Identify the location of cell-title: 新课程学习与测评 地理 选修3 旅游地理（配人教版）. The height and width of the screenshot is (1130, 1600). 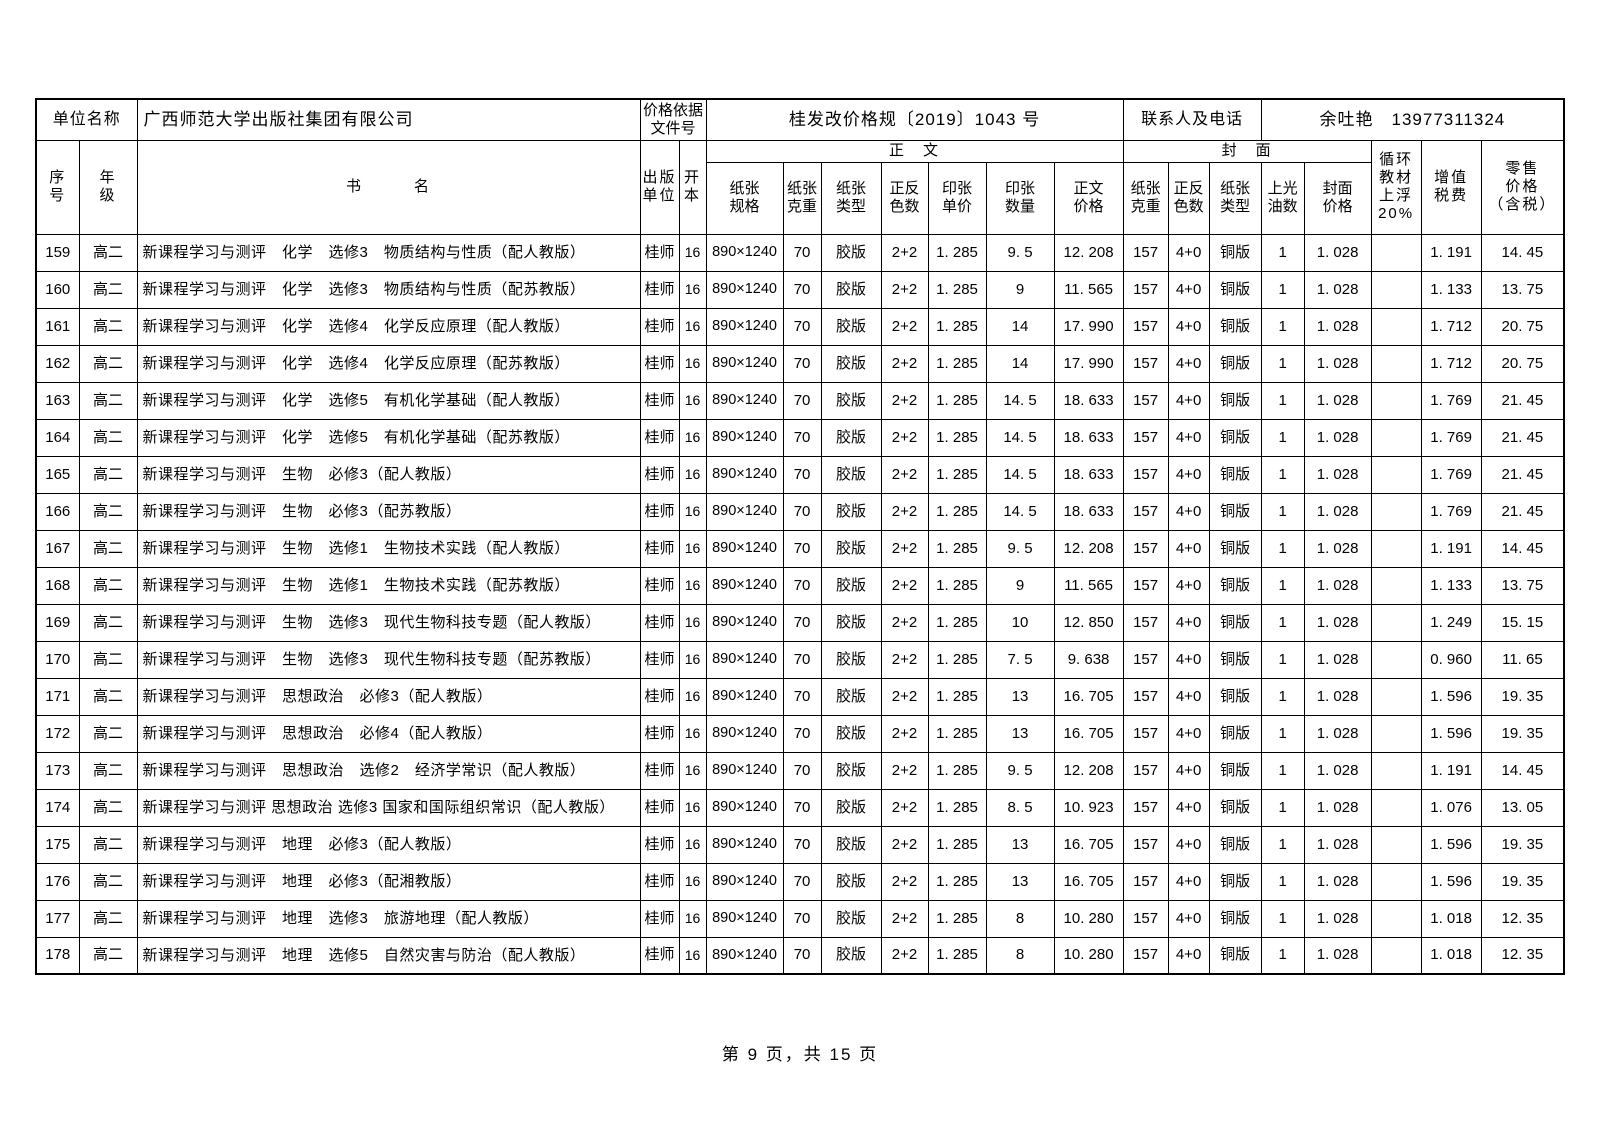
(388, 918).